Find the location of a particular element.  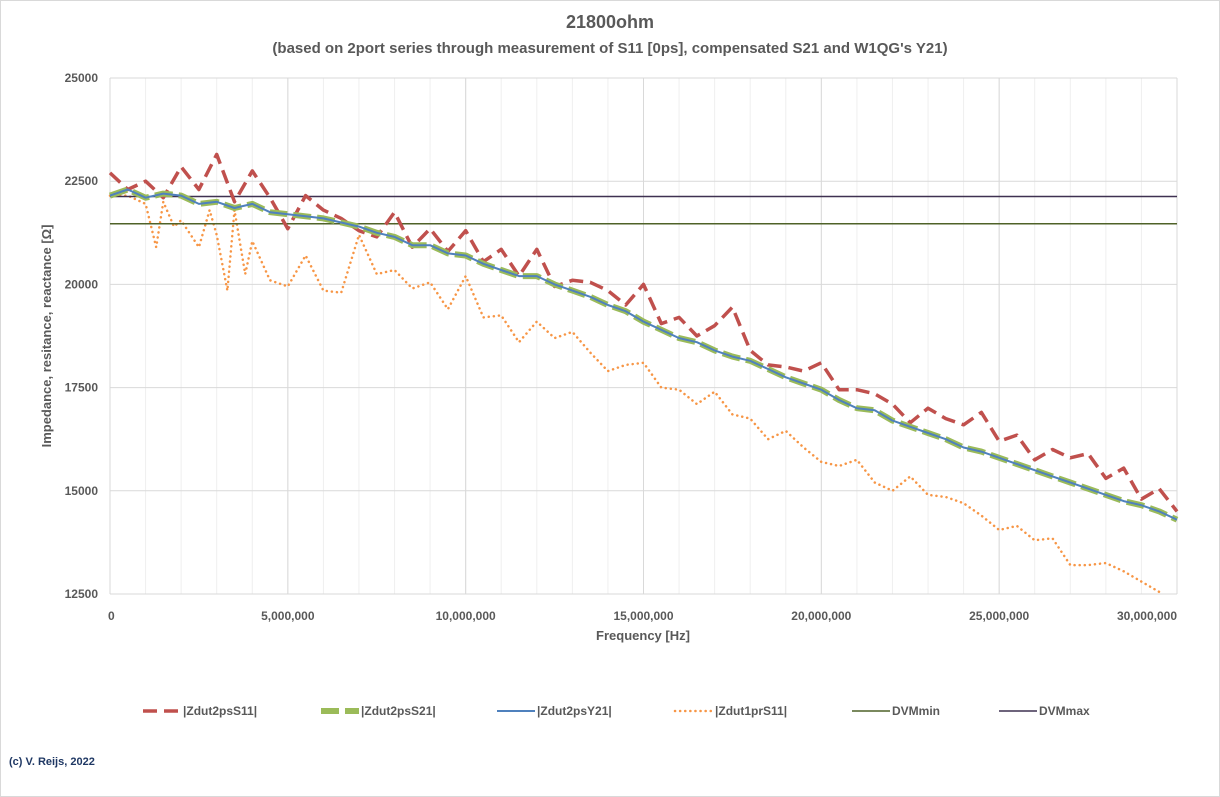

y-tick-label: 22500 is located at coordinates (82, 181).